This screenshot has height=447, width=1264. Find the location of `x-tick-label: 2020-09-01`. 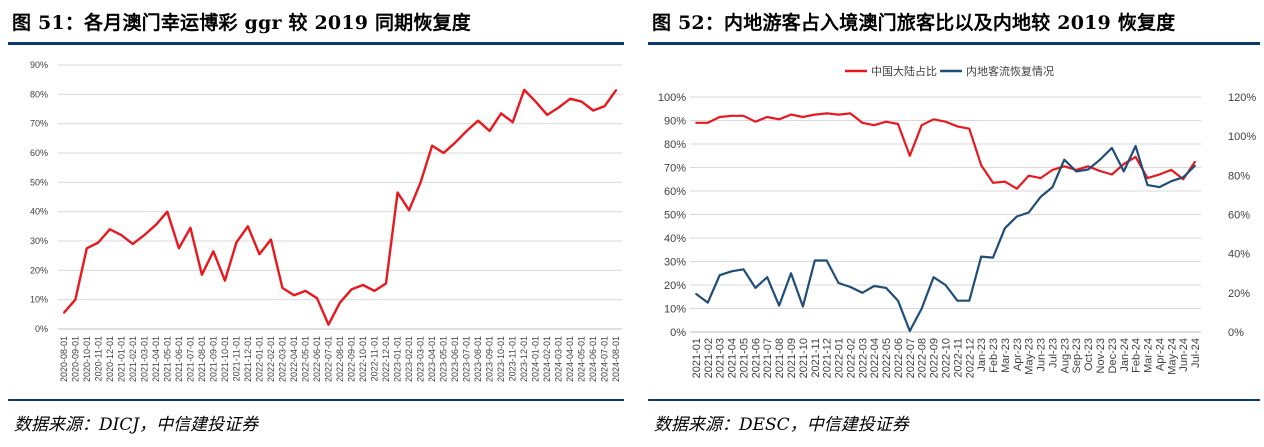

x-tick-label: 2020-09-01 is located at coordinates (75, 359).